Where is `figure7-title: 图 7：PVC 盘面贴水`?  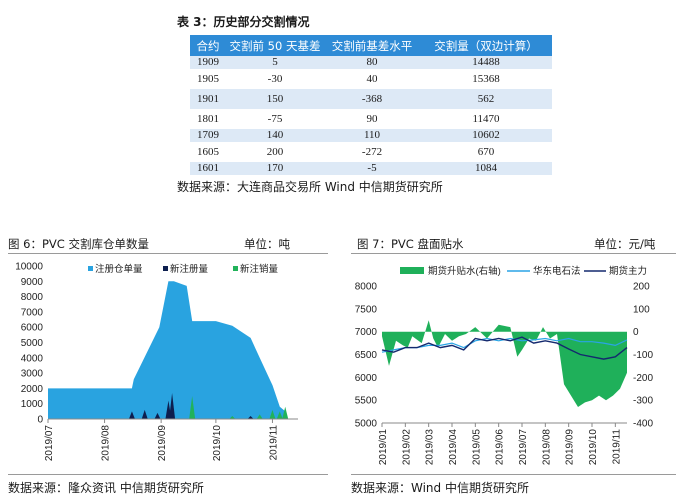
figure7-title: 图 7：PVC 盘面贴水 is located at coordinates (410, 244).